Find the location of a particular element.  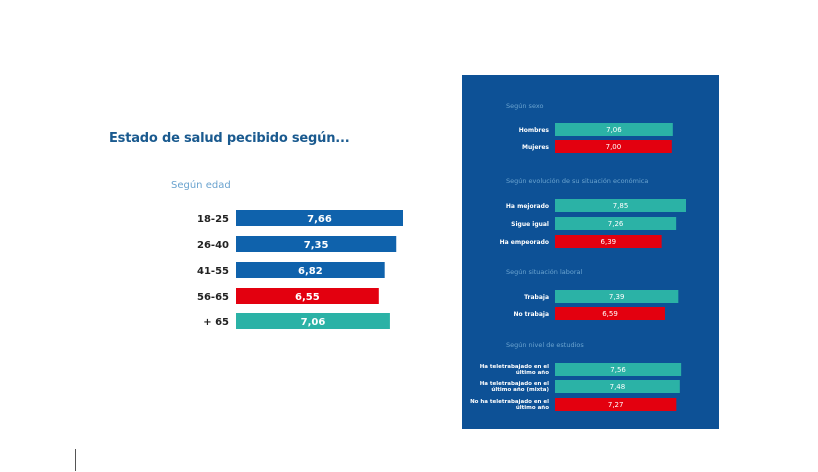

category-label: Ha mejorado is located at coordinates (527, 206).